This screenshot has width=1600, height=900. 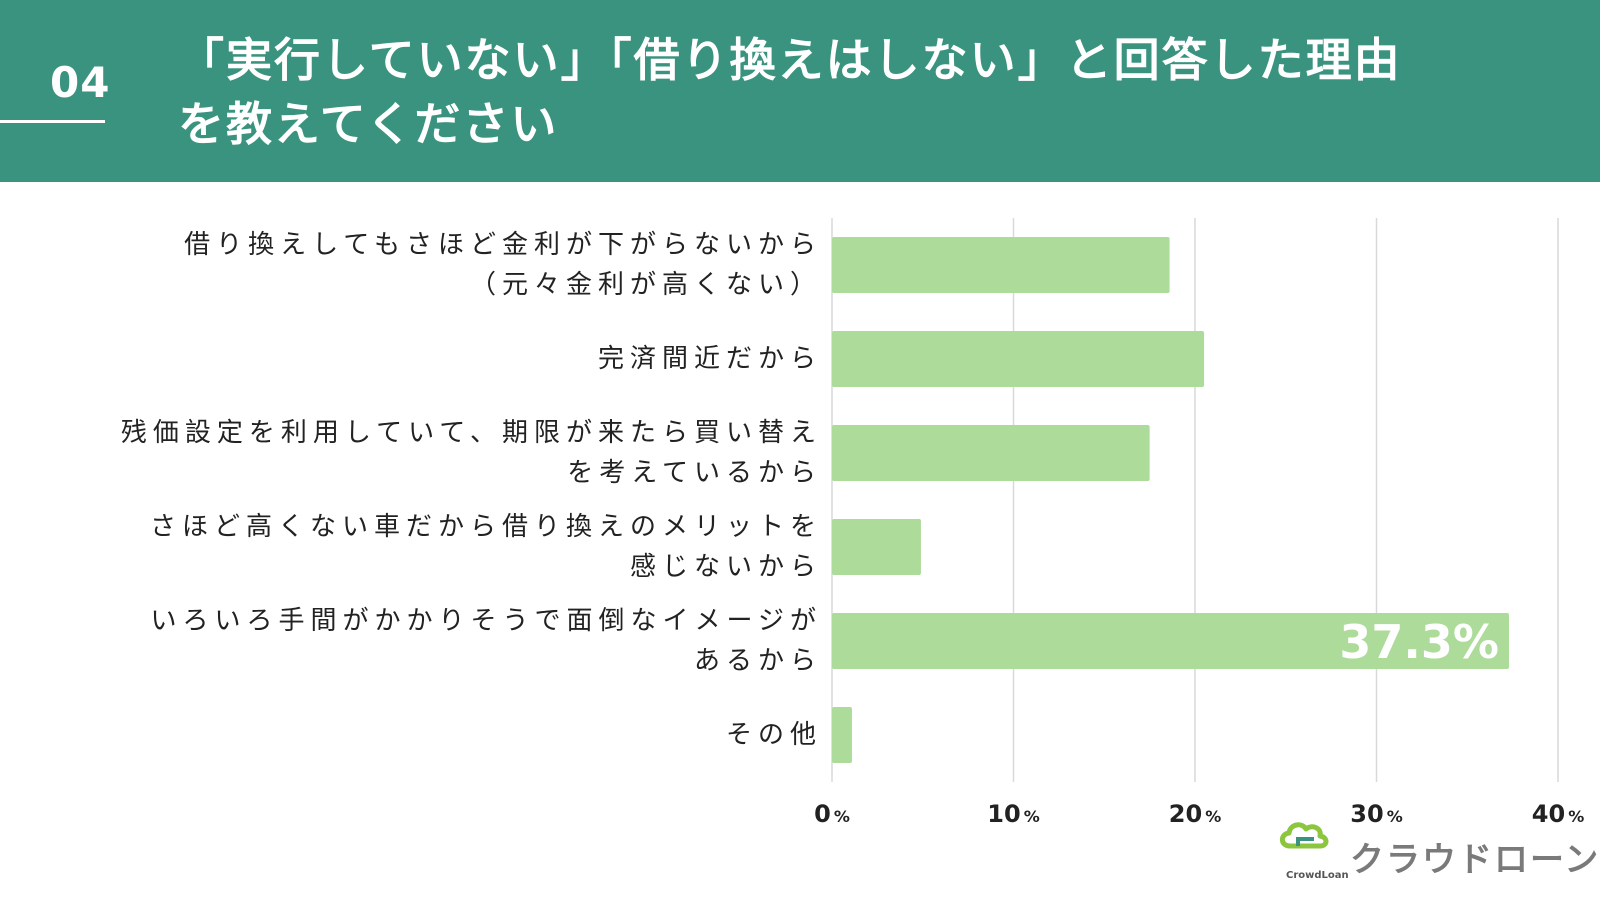 What do you see at coordinates (725, 567) in the screenshot?
I see `category-label-line: 感じないから` at bounding box center [725, 567].